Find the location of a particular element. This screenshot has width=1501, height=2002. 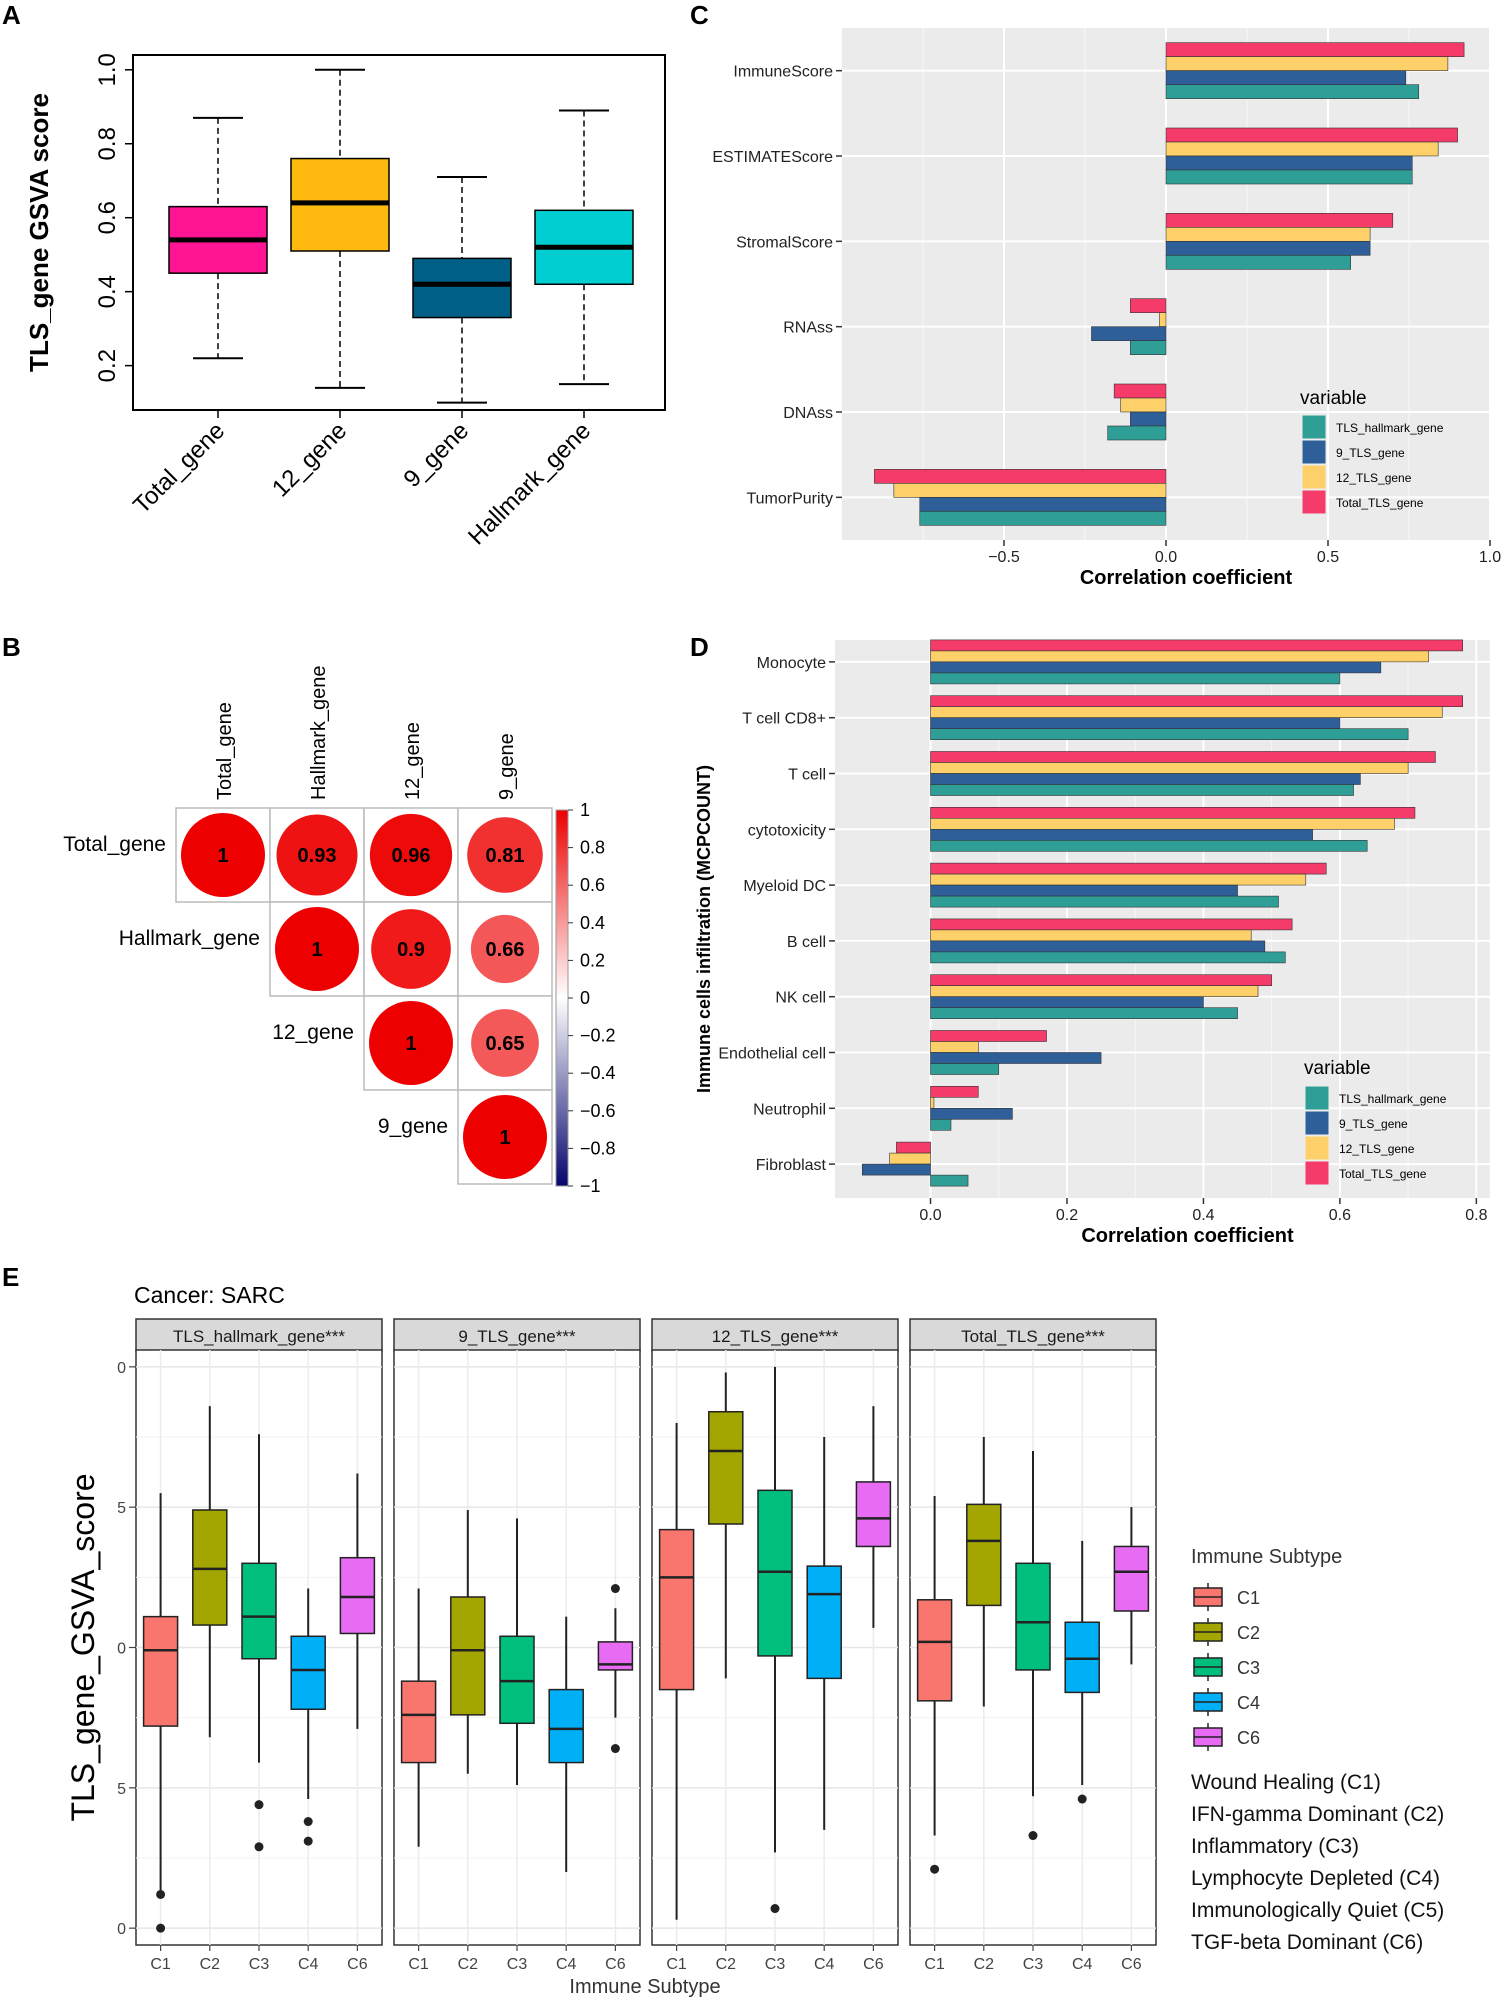

d-y-tick-label: Fibroblast is located at coordinates (791, 1165).